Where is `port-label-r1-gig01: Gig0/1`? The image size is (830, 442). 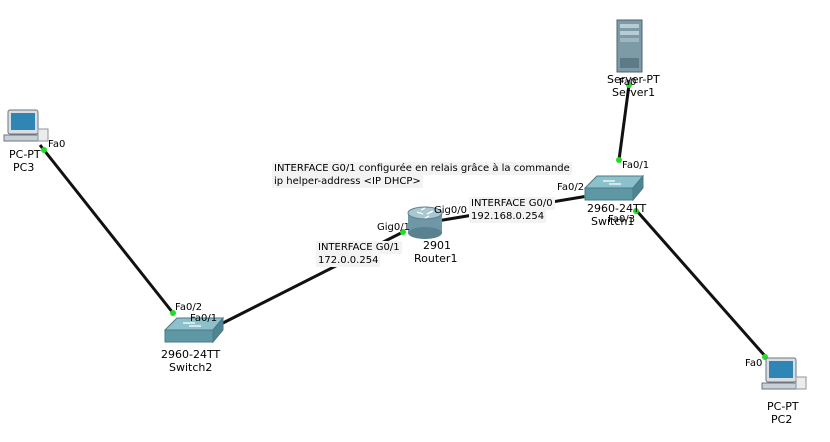
port-label-r1-gig01: Gig0/1 is located at coordinates (393, 227).